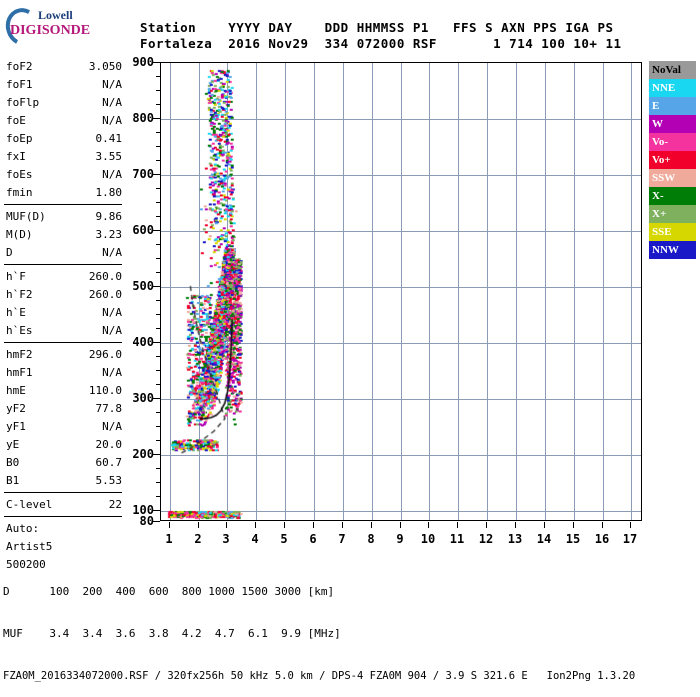  I want to click on x-tick-label-11: 11, so click(457, 539).